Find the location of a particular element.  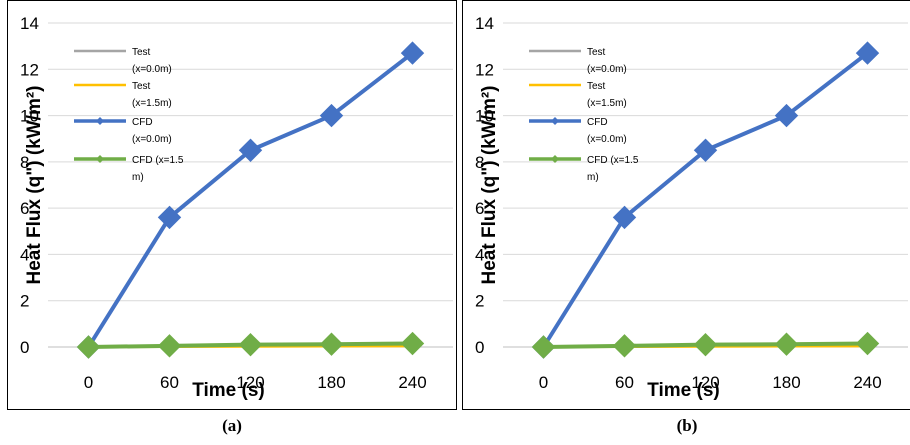

caption-a: (a) is located at coordinates (232, 425).